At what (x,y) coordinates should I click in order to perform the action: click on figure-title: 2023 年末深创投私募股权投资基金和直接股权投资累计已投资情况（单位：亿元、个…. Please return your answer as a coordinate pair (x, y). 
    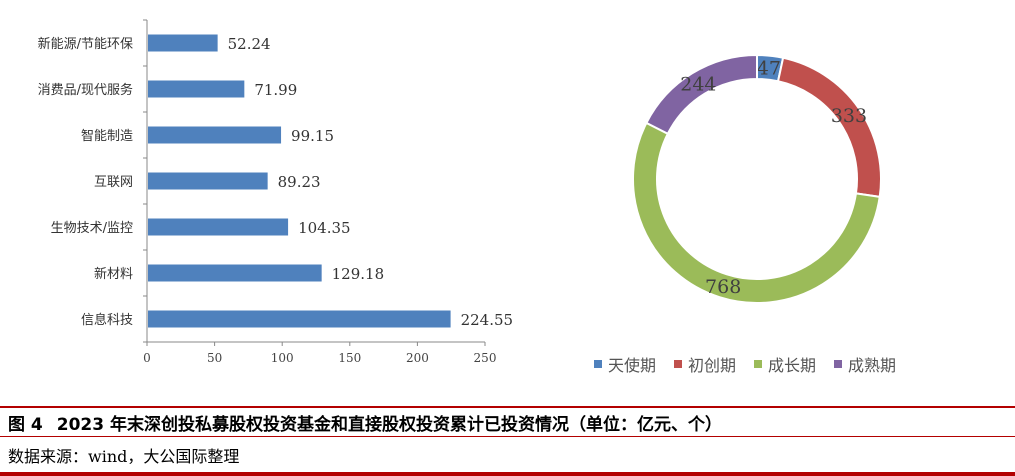
    Looking at the image, I should click on (389, 425).